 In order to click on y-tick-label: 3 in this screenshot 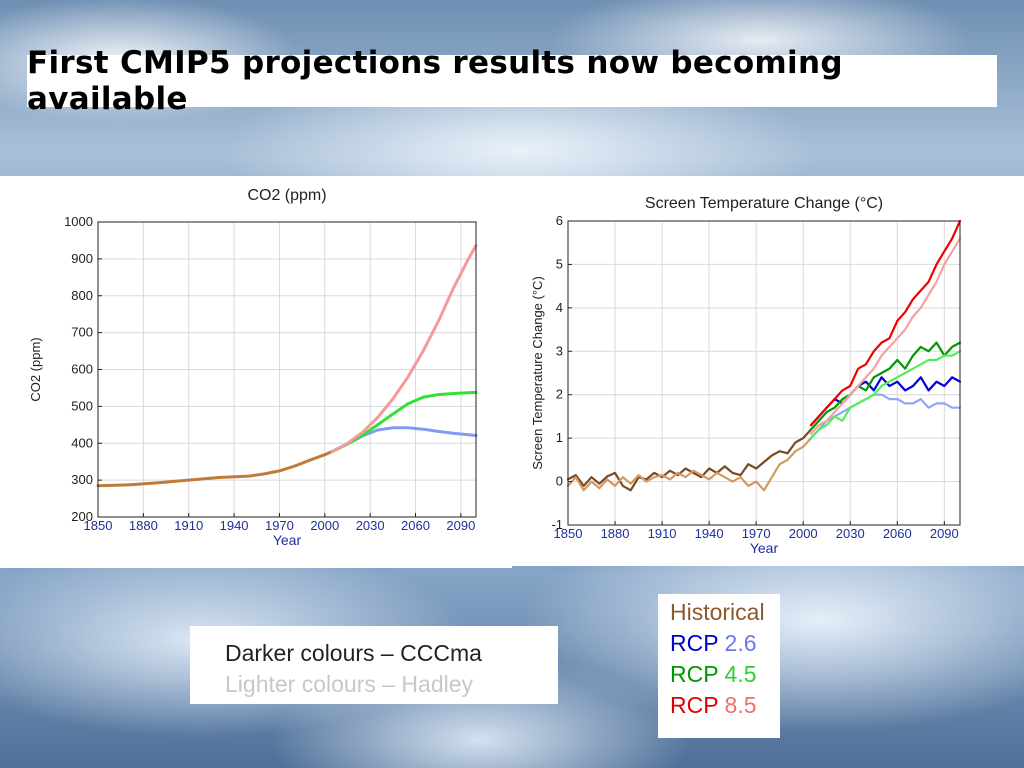, I will do `click(559, 350)`.